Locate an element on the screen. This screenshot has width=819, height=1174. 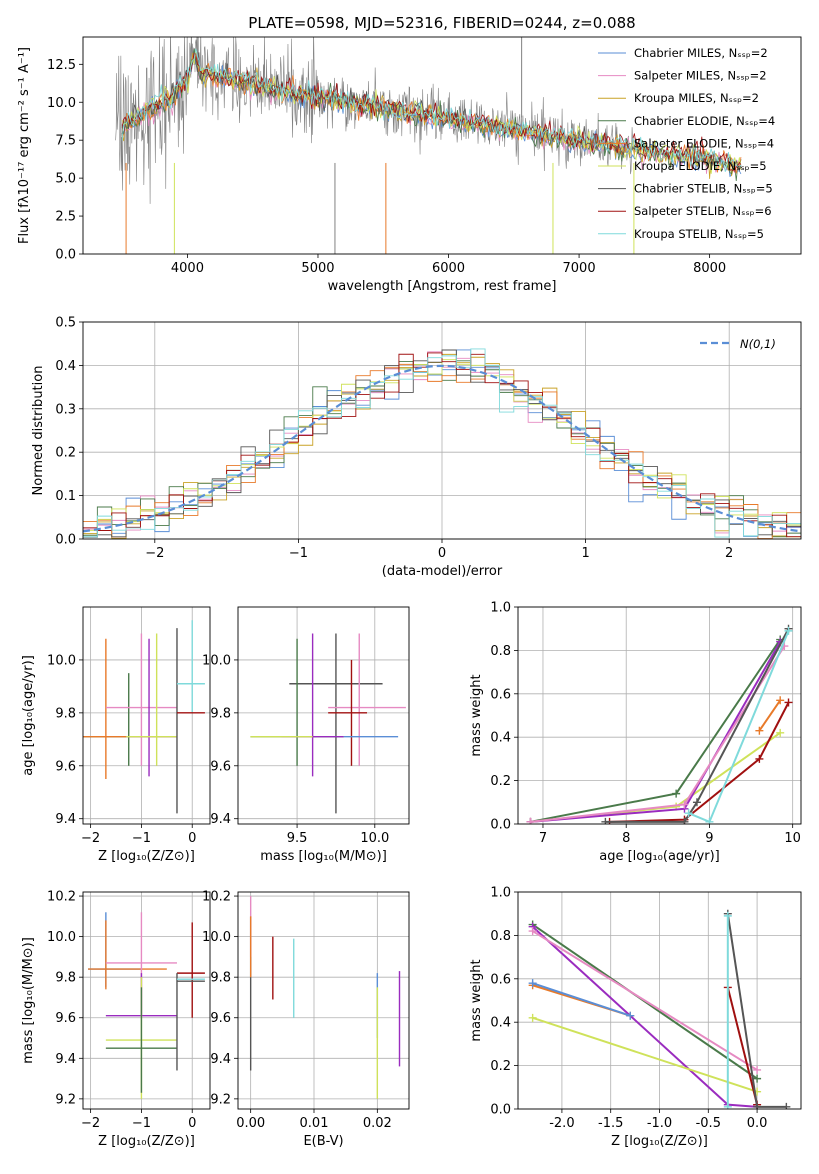
x-tick-label: 0.02 is located at coordinates (377, 1123).